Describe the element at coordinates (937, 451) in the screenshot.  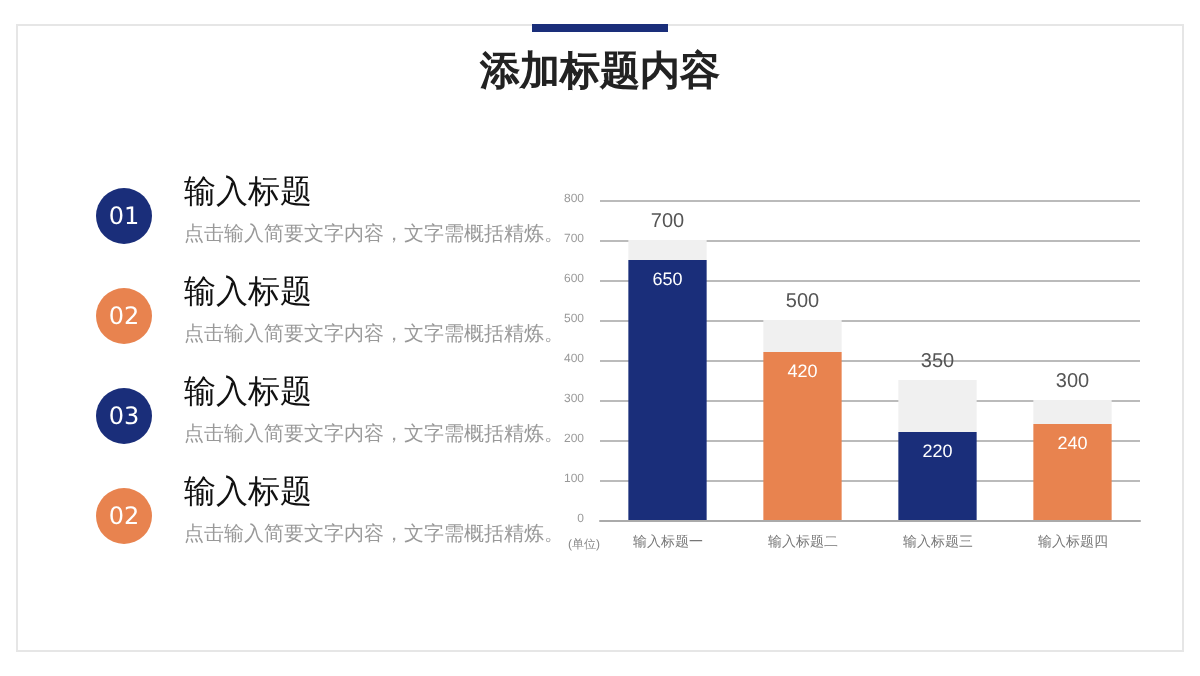
I see `data-label: 220` at that location.